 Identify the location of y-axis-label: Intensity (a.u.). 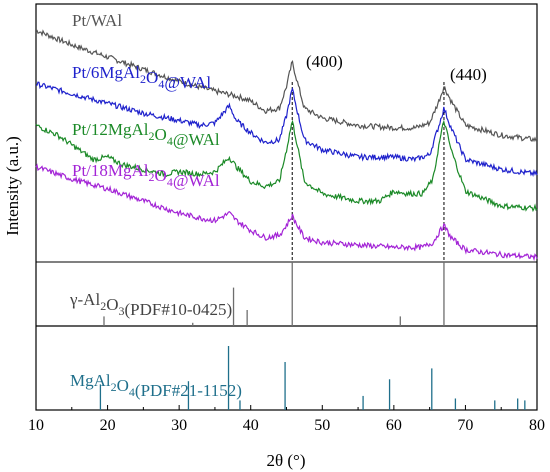
(12, 186).